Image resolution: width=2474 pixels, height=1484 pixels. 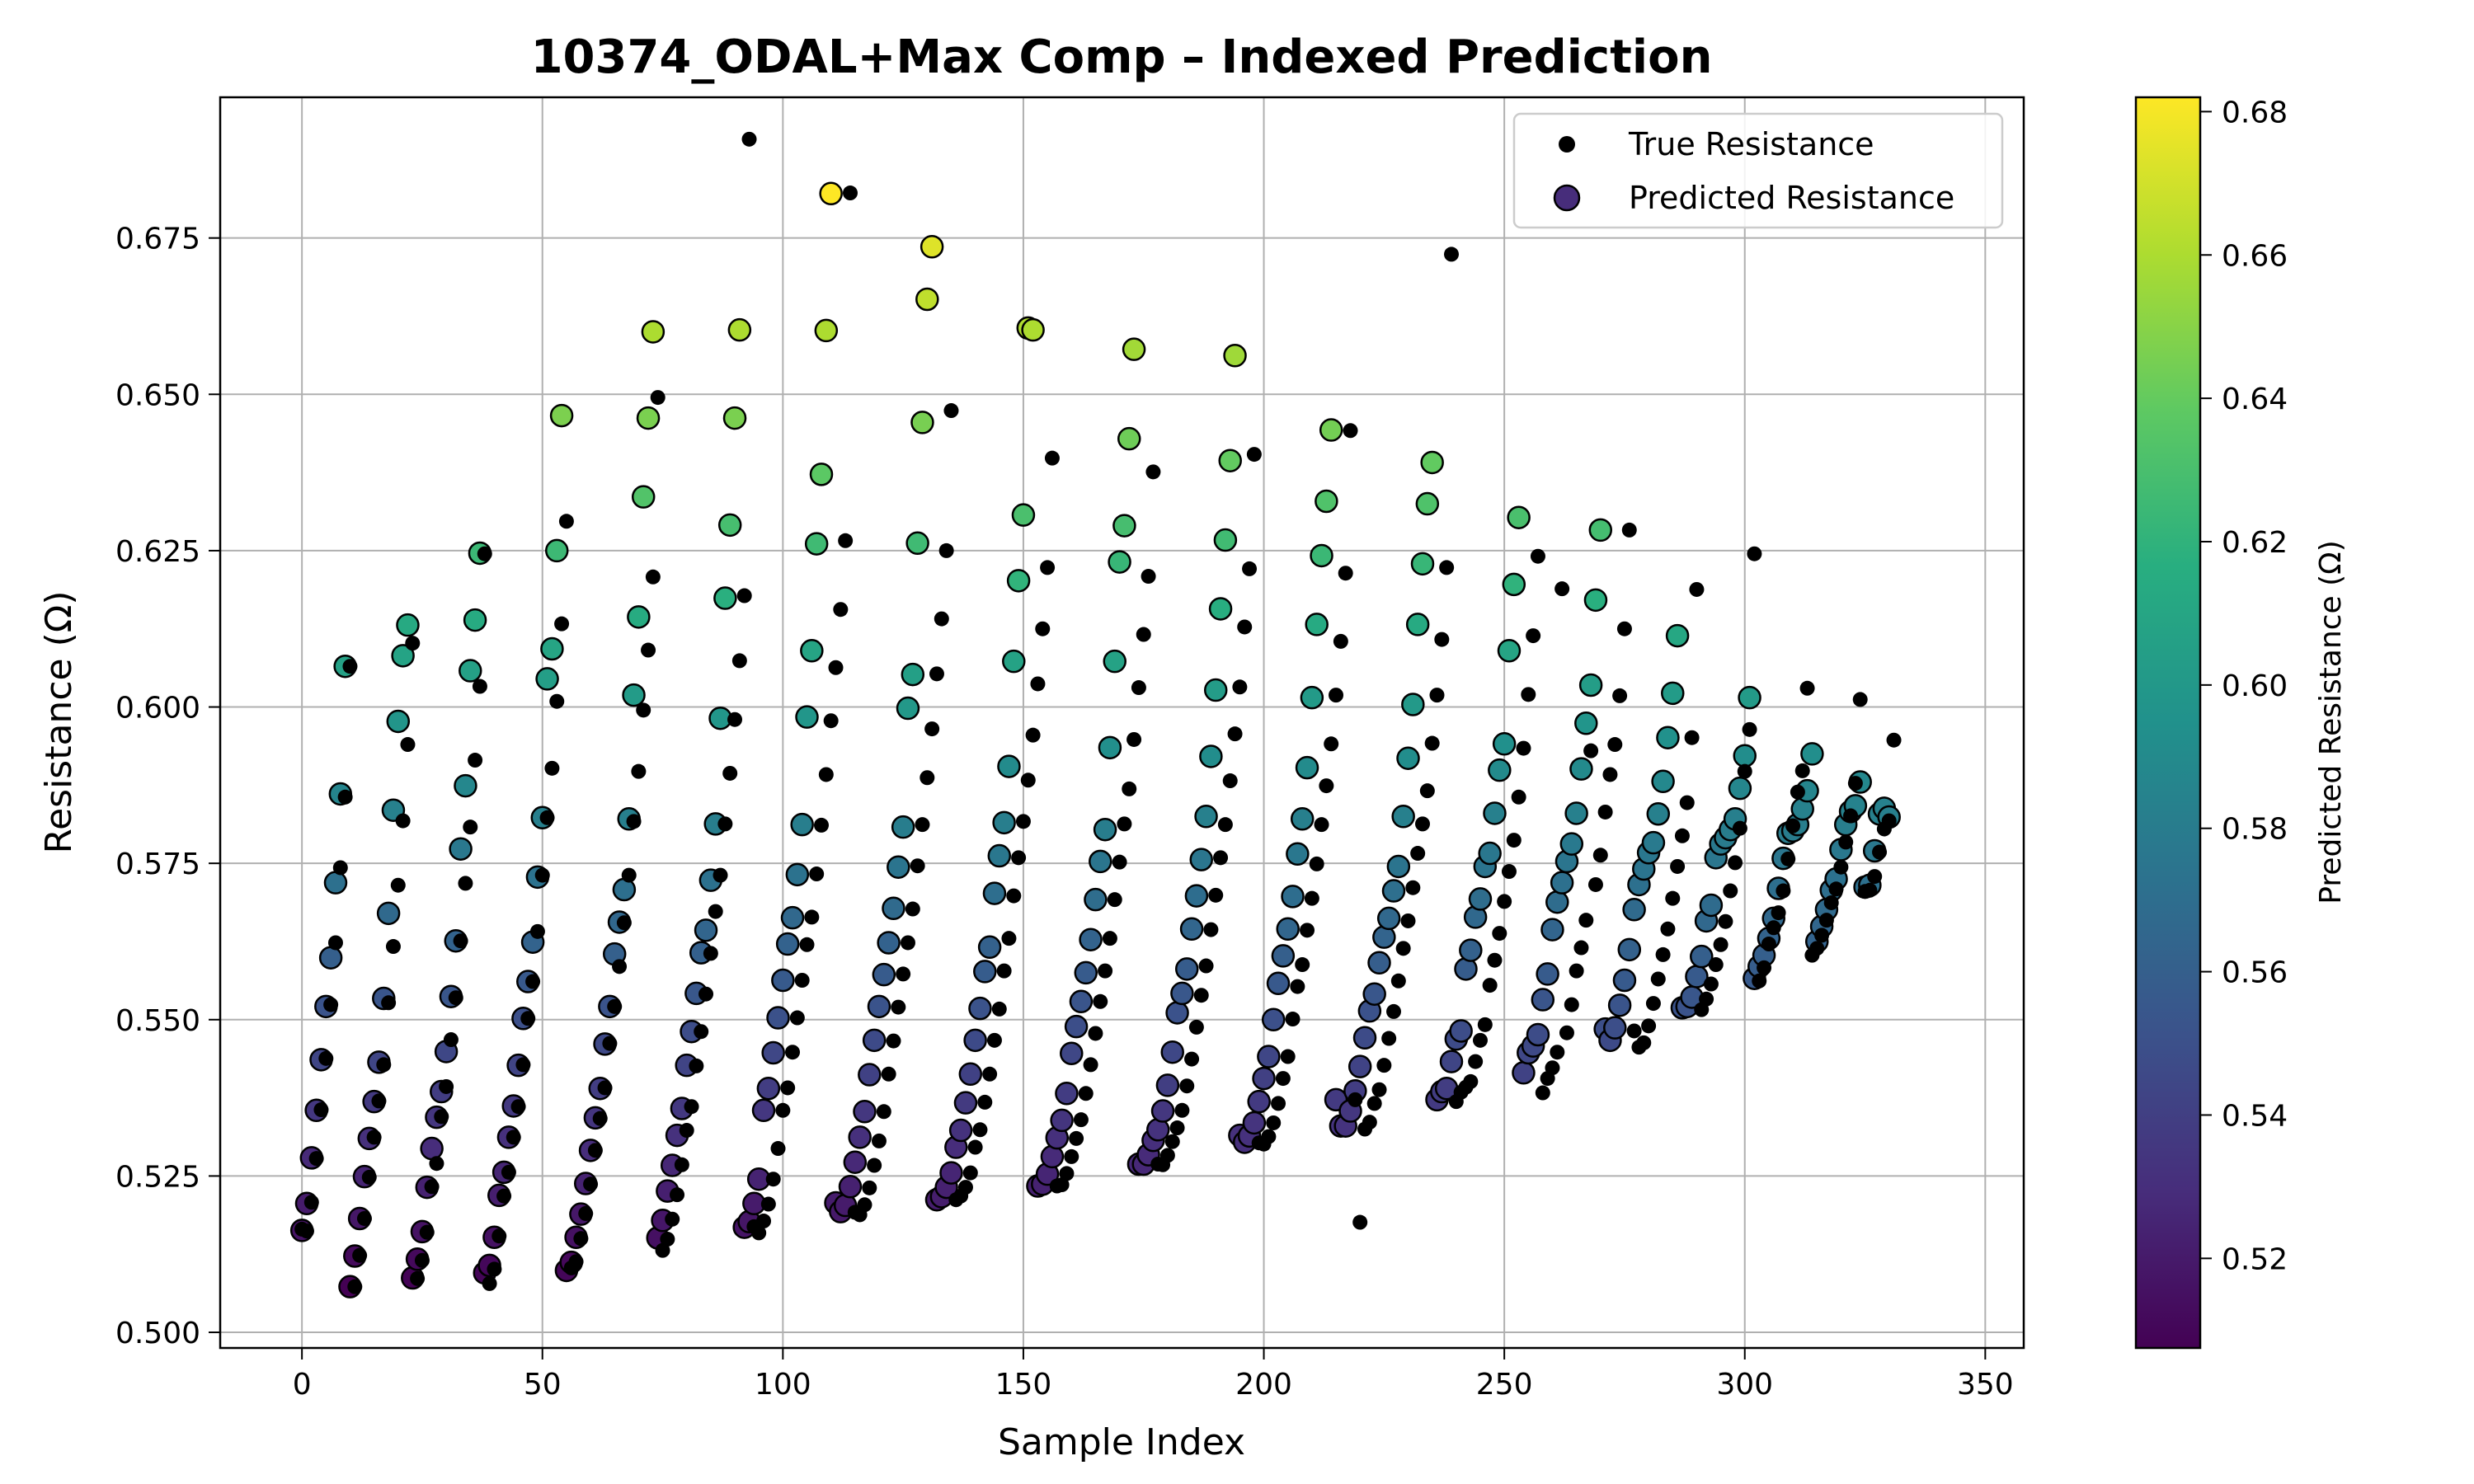 What do you see at coordinates (2255, 686) in the screenshot?
I see `colorbar-tick-label: 0.60` at bounding box center [2255, 686].